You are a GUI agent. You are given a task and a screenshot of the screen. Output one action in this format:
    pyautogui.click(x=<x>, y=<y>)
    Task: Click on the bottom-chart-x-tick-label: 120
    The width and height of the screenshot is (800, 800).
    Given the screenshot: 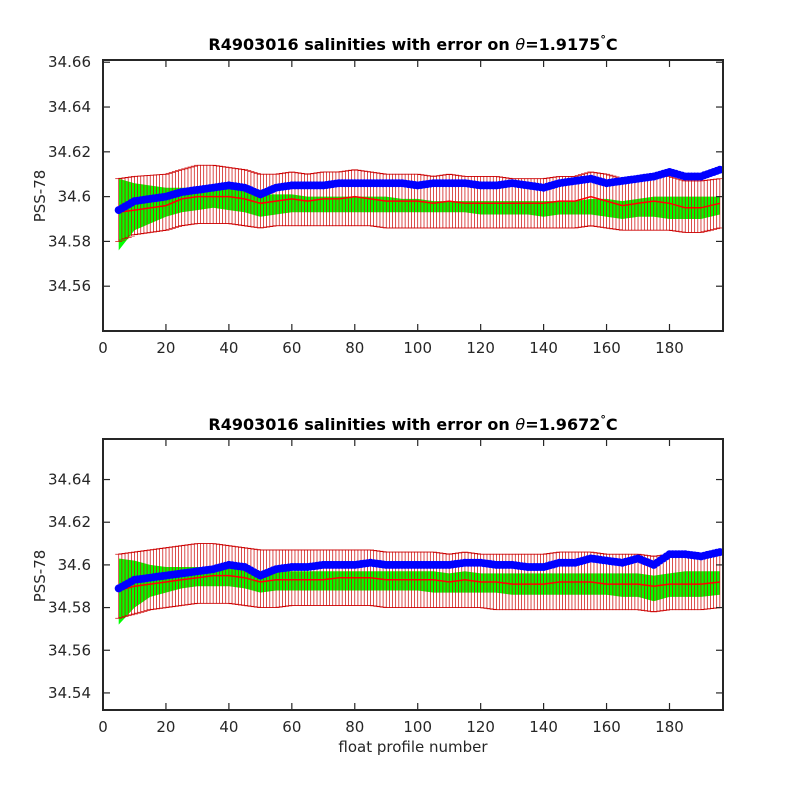 What is the action you would take?
    pyautogui.click(x=480, y=727)
    